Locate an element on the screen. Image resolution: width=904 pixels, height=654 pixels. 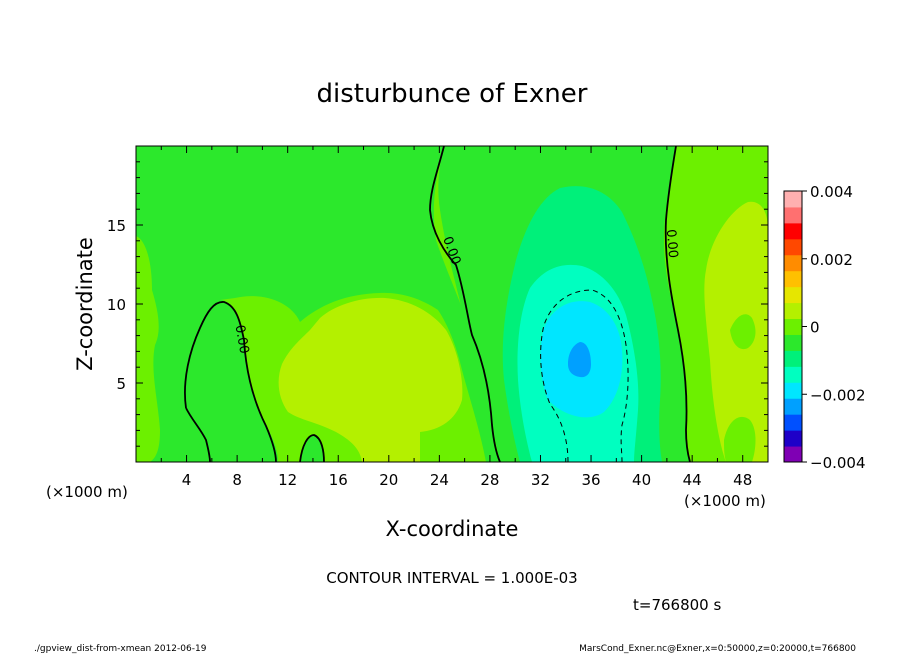
x-axis-unit-right: (×1000 m) is located at coordinates (725, 501).